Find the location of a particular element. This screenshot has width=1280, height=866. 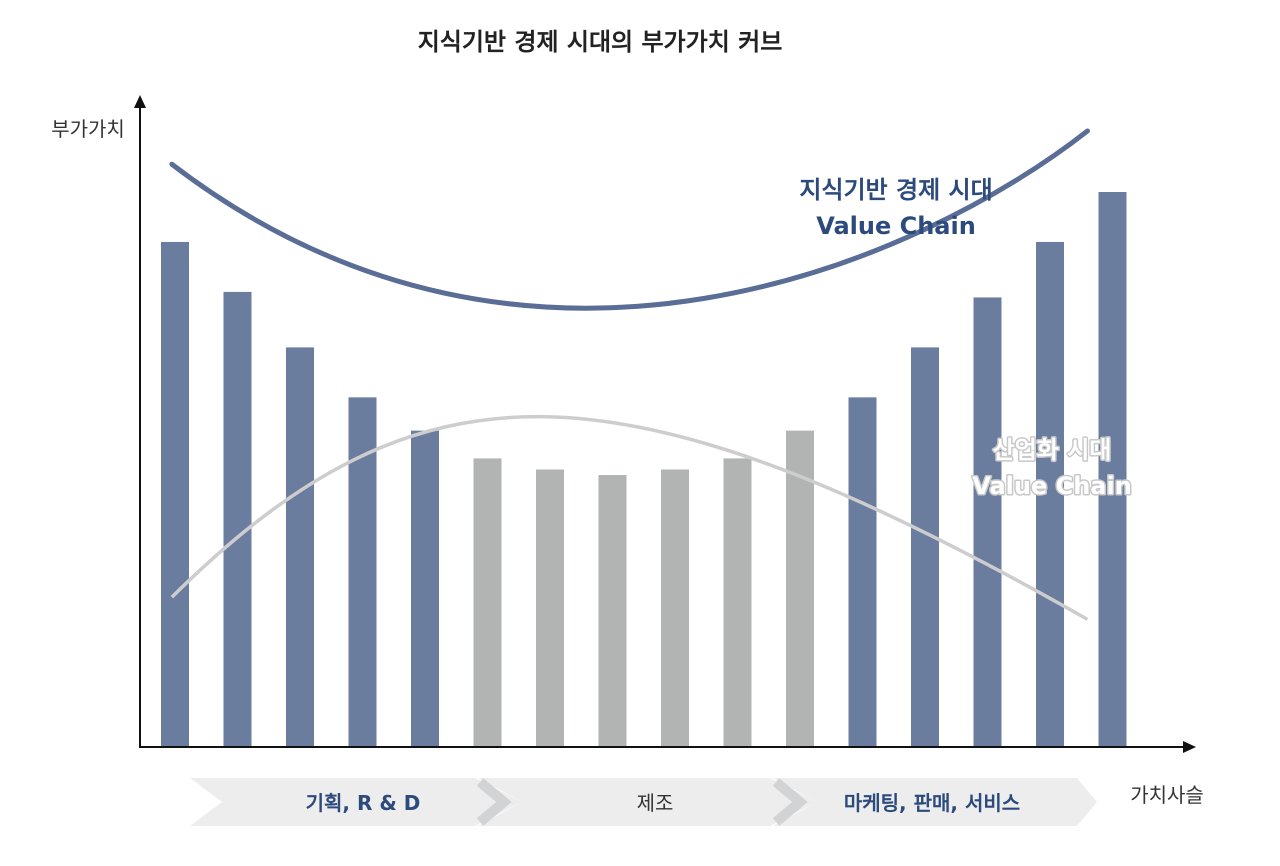

stage-label-marketing: 마케팅, 판매, 서비스 is located at coordinates (932, 803).